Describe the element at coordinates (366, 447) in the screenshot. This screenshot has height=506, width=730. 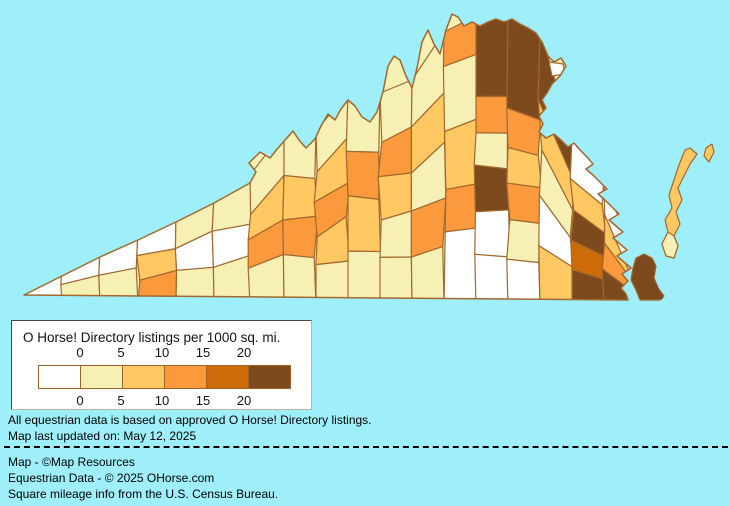
I see `dashed-divider` at that location.